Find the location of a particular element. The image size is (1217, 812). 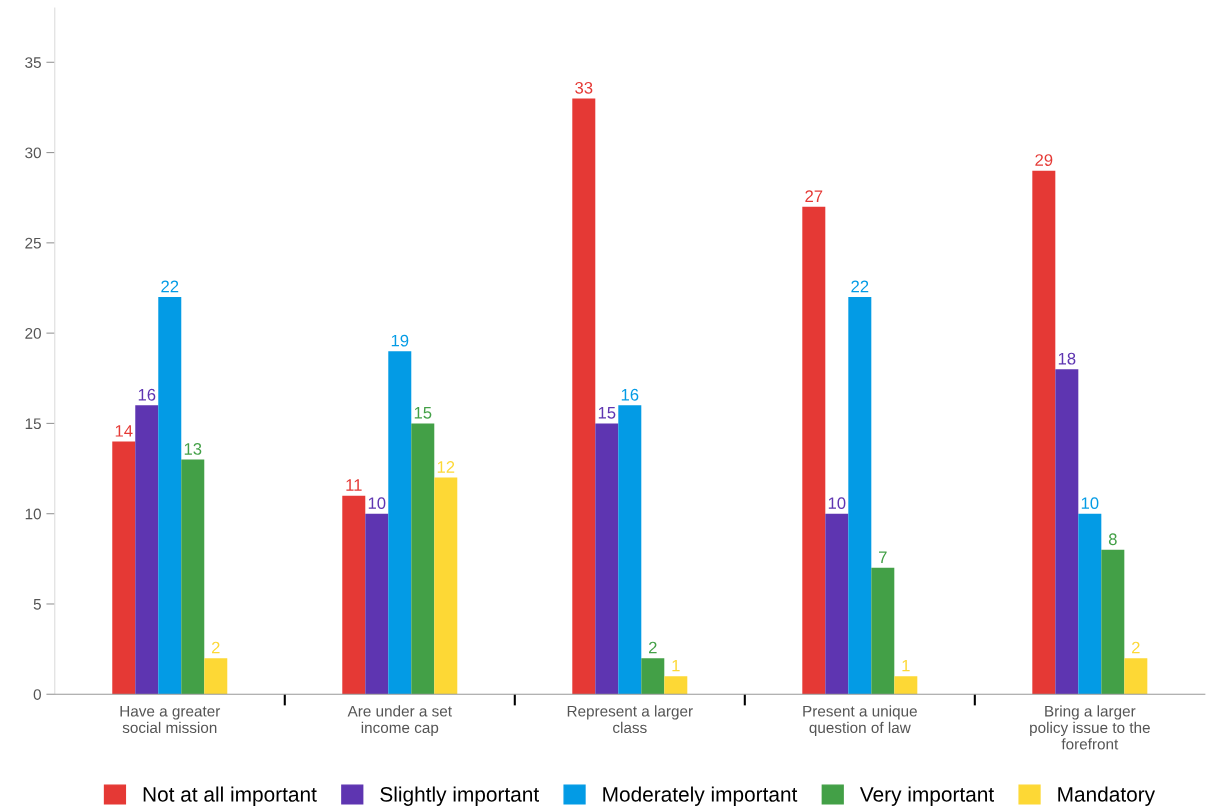

y-tick-label: 30 is located at coordinates (33, 153).